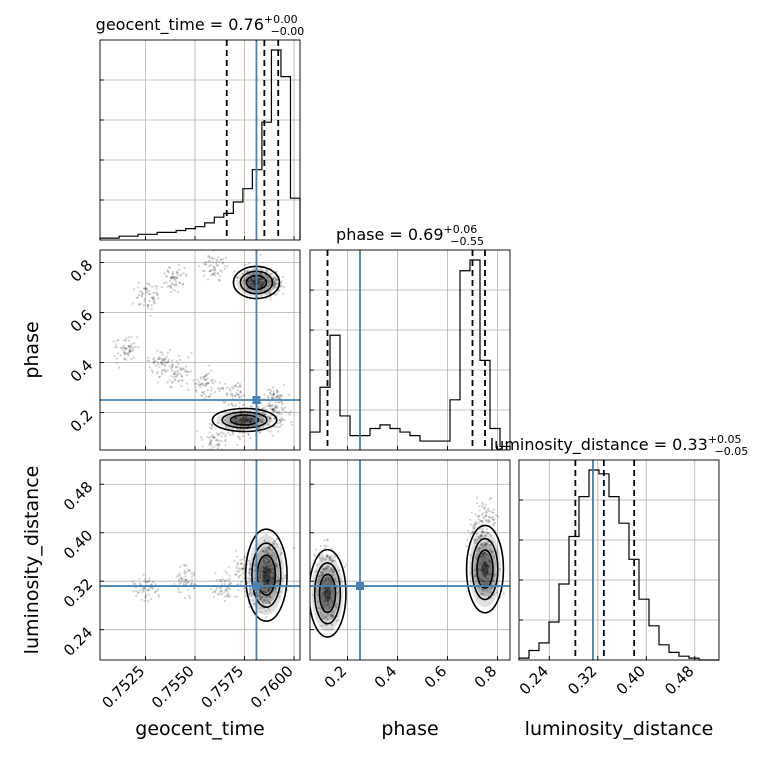  What do you see at coordinates (272, 687) in the screenshot?
I see `x-tick-label: 0.7600` at bounding box center [272, 687].